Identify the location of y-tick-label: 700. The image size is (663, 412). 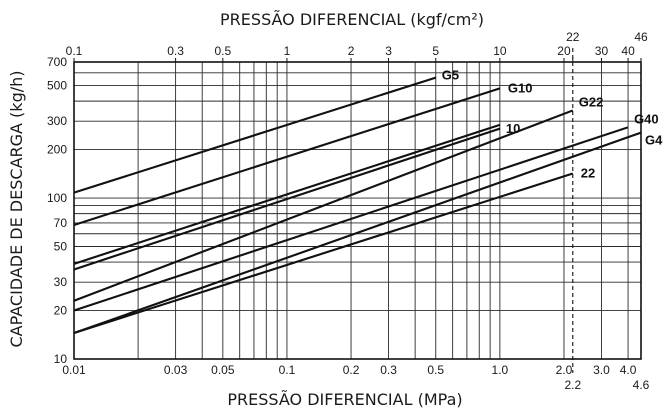
(57, 62).